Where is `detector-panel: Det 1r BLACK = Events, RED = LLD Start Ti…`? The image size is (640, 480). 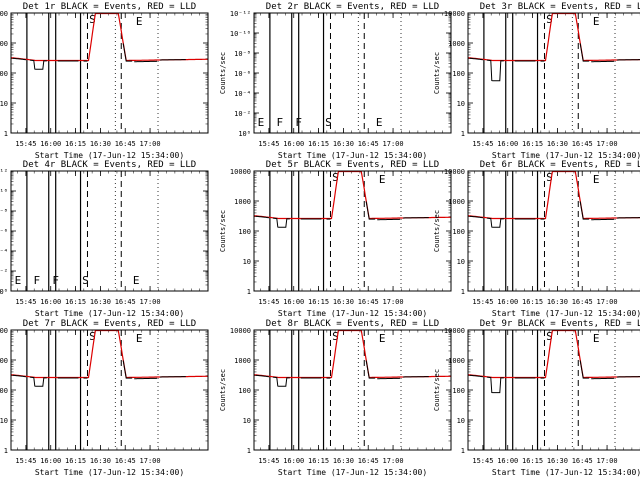 detector-panel: Det 1r BLACK = Events, RED = LLD Start Ti… is located at coordinates (104, 81).